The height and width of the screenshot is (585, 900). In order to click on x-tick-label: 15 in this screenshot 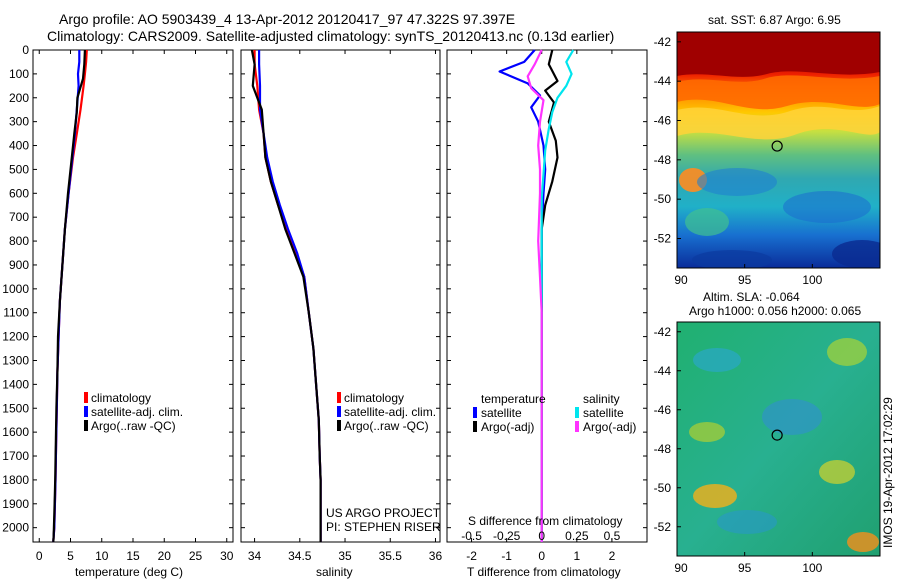, I will do `click(133, 556)`.